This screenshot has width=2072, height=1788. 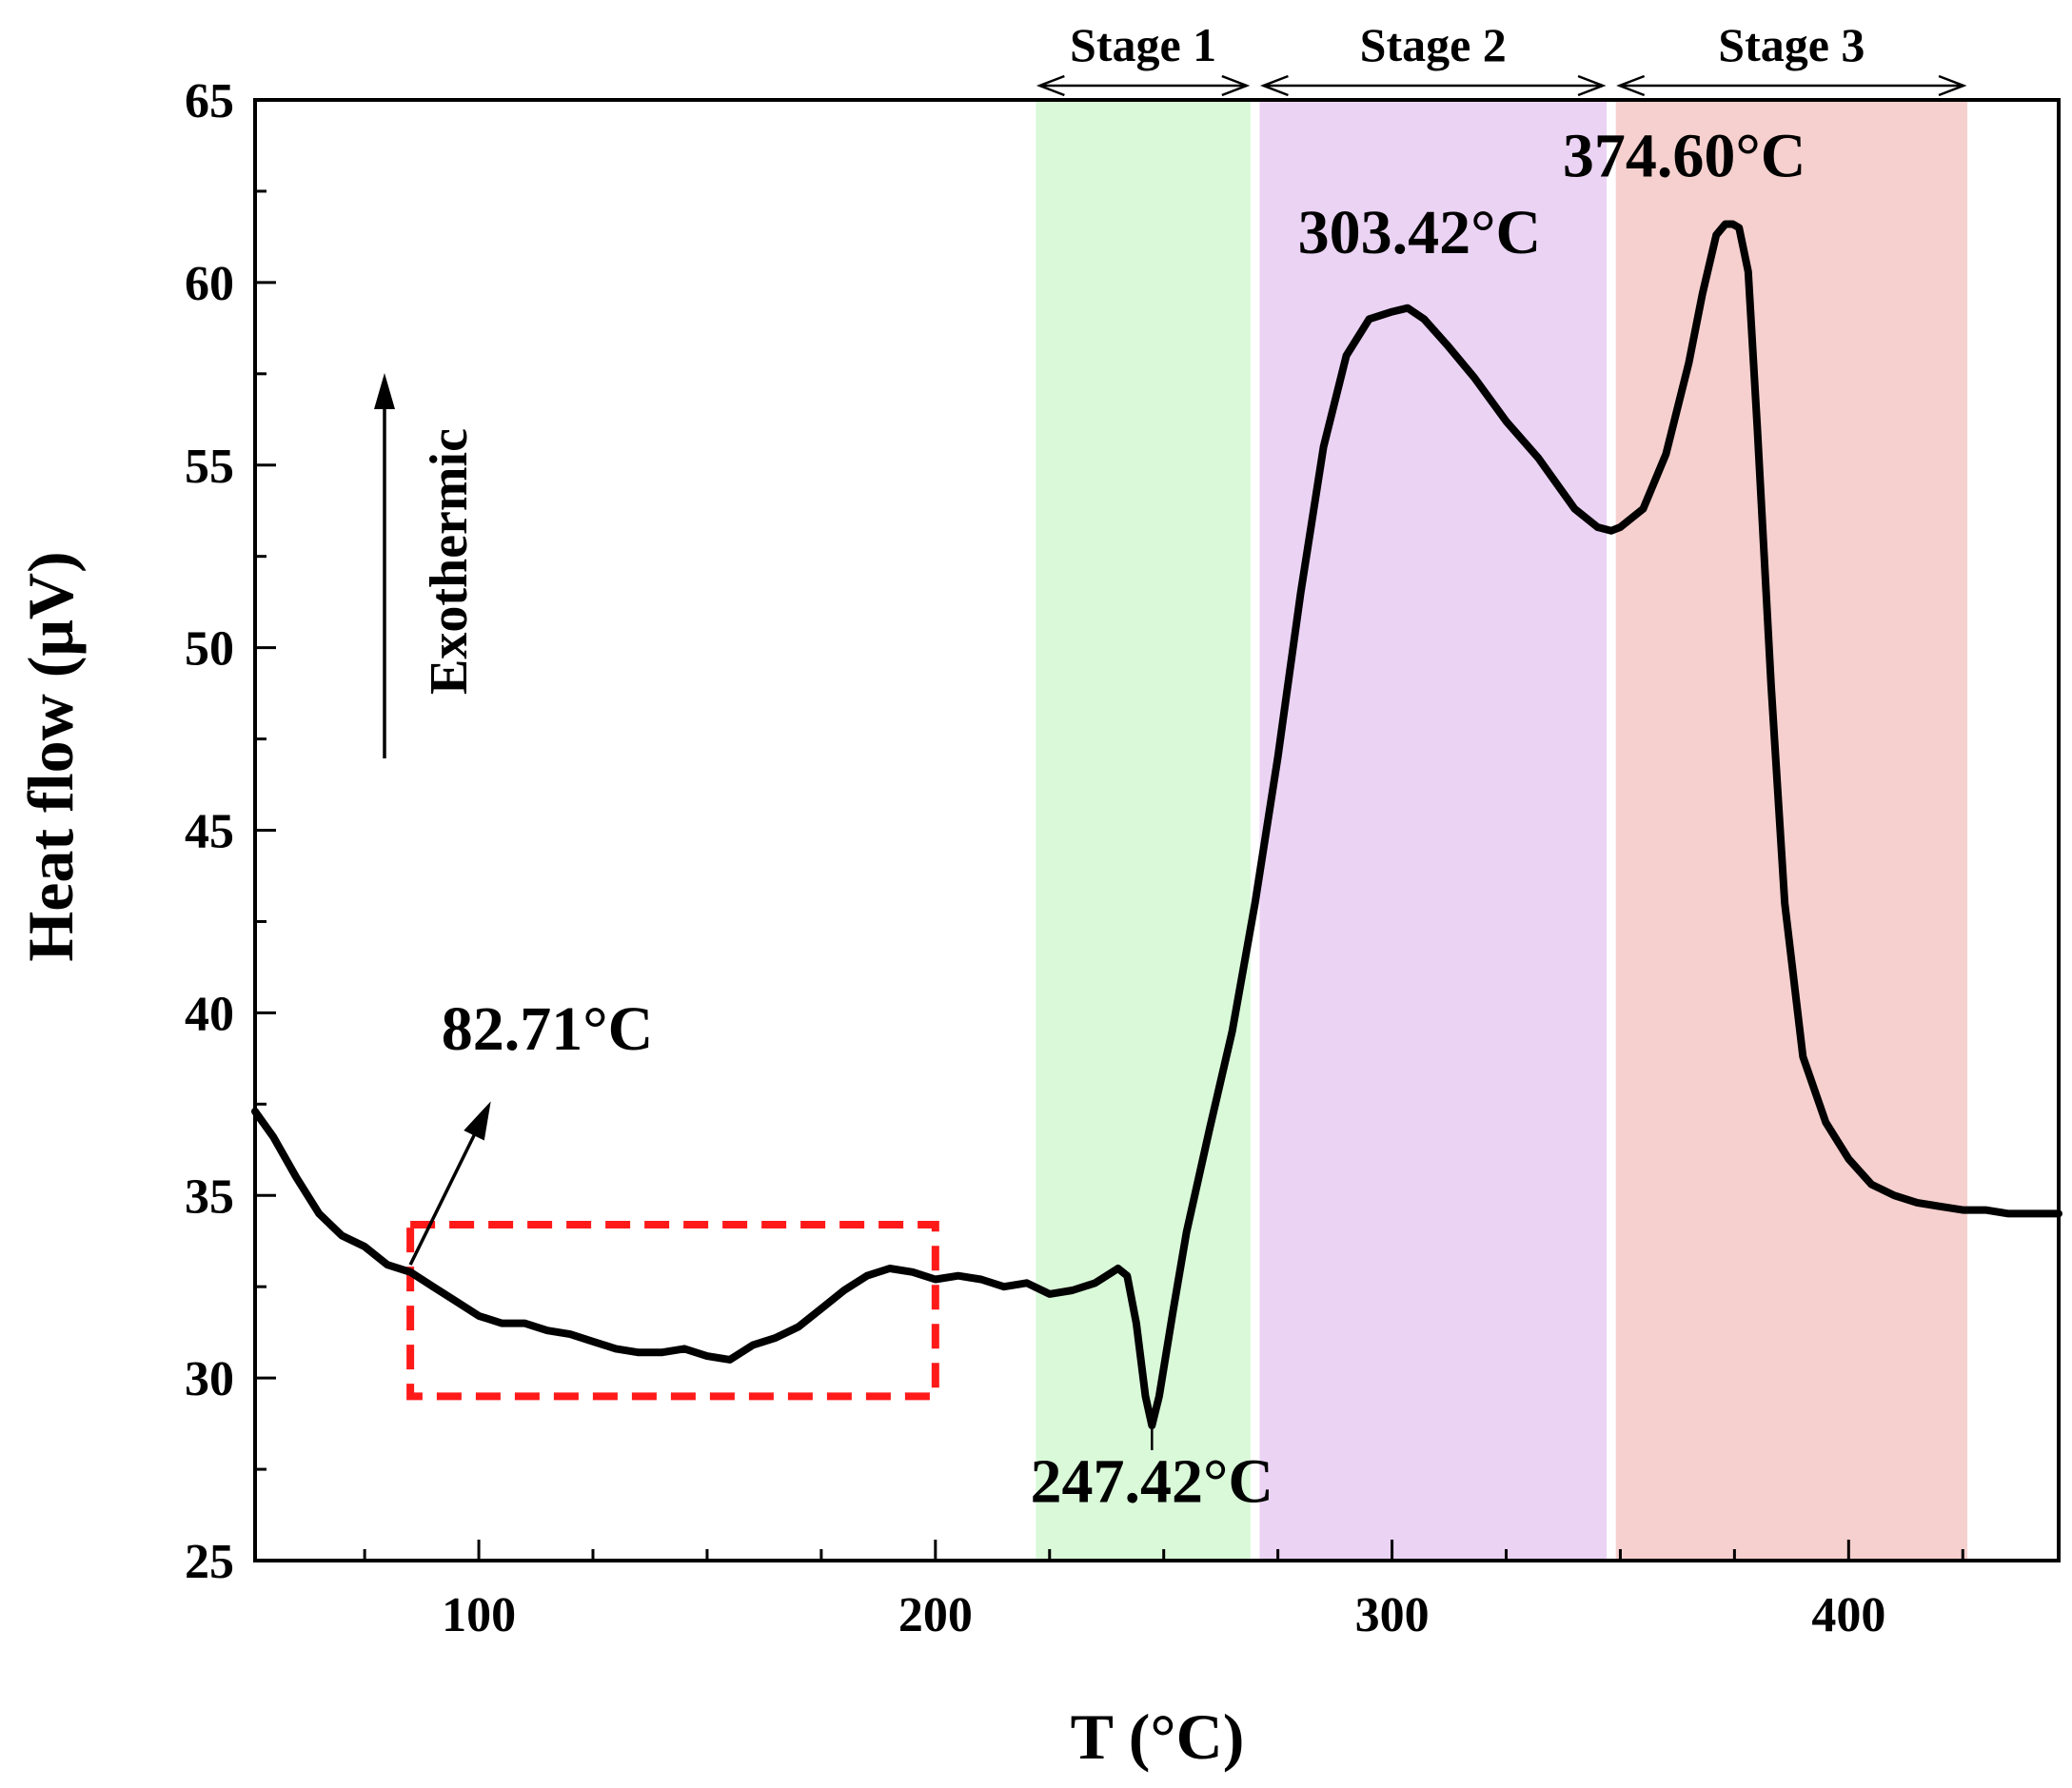 I want to click on stage-label-3: Stage 3, so click(x=1791, y=45).